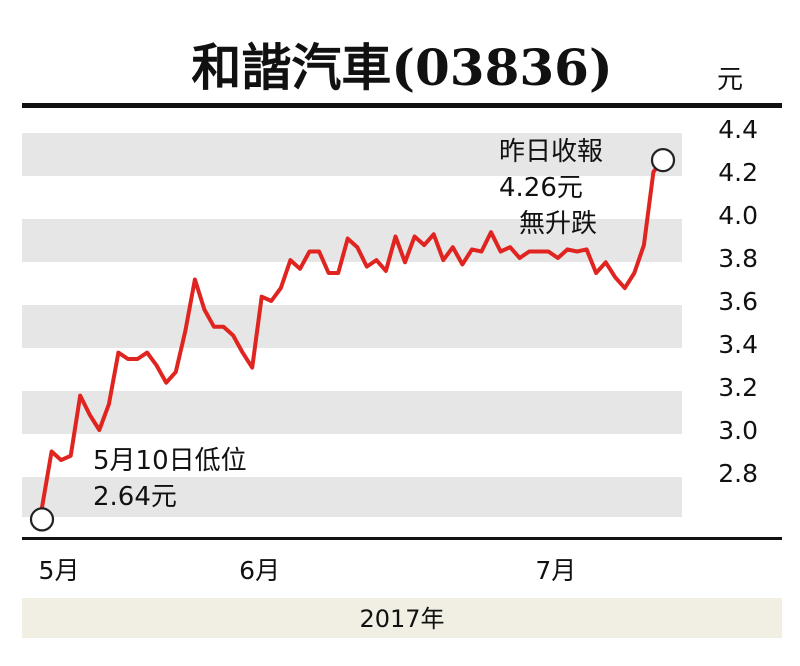  Describe the element at coordinates (663, 160) in the screenshot. I see `close-point-marker` at that location.